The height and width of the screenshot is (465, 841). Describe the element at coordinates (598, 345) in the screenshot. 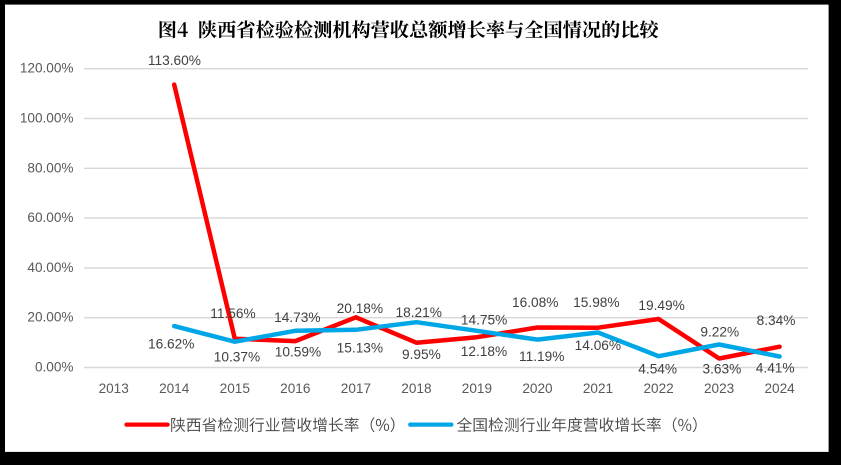

I see `svg-text: 14.06%` at that location.